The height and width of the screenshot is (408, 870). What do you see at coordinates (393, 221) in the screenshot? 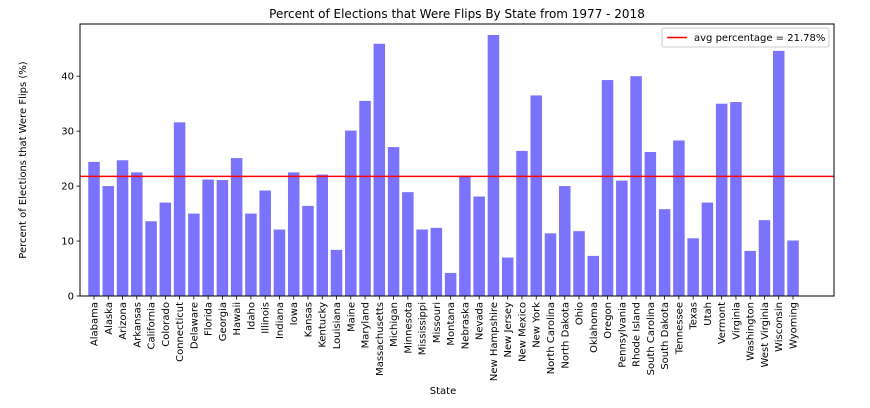
I see `bar-michigan` at bounding box center [393, 221].